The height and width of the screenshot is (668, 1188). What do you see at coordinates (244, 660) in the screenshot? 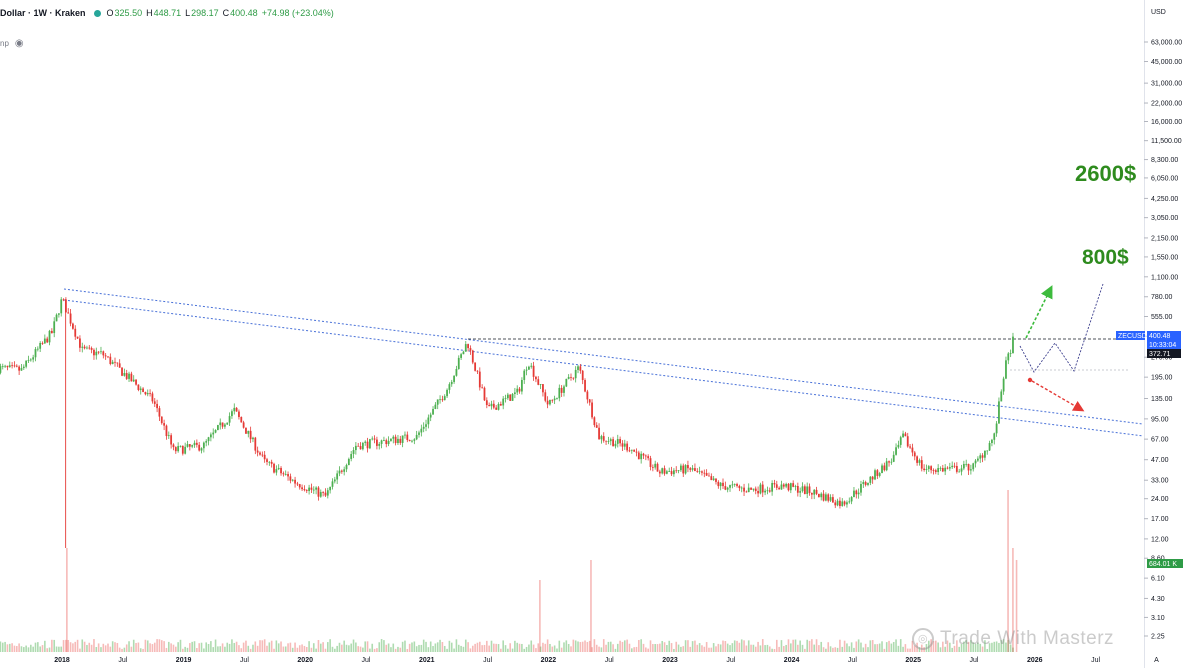
I see `x-tick-label: Jul` at bounding box center [244, 660].